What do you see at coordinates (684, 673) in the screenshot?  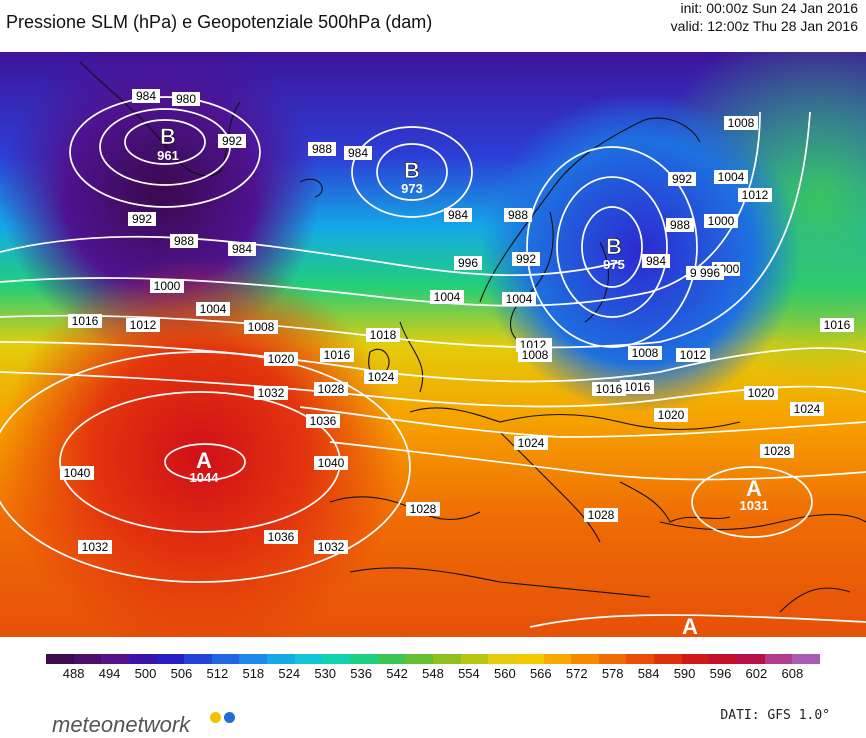 I see `legend-tick-label: 590` at bounding box center [684, 673].